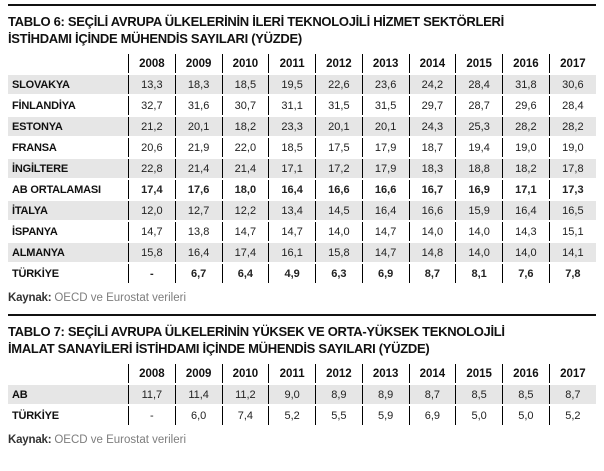 The image size is (604, 471). What do you see at coordinates (432, 189) in the screenshot?
I see `value-cell: 16,7` at bounding box center [432, 189].